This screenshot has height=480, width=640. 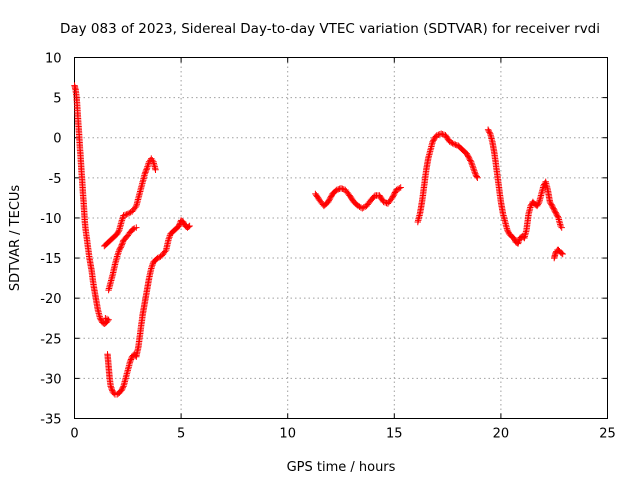 What do you see at coordinates (394, 434) in the screenshot?
I see `x-tick-label: 15` at bounding box center [394, 434].